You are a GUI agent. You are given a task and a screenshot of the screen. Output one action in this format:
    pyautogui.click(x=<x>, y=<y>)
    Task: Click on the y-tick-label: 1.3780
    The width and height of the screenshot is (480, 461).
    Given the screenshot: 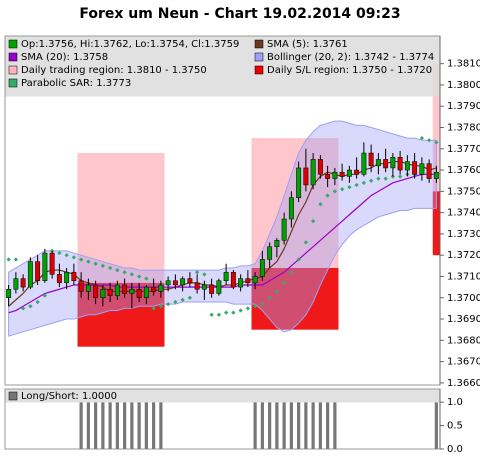 What is the action you would take?
    pyautogui.click(x=463, y=128)
    